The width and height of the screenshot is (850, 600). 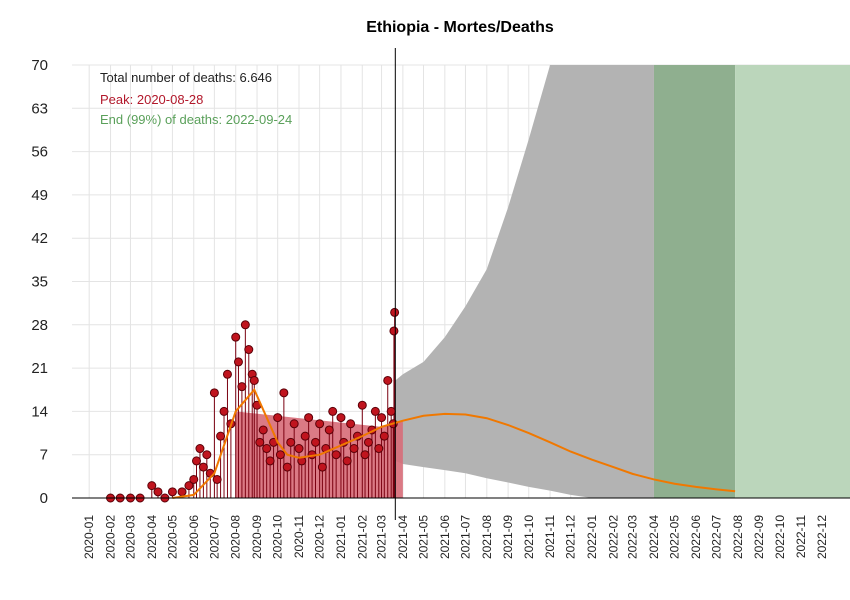 I want to click on y-tick-label: 14, so click(x=39, y=411).